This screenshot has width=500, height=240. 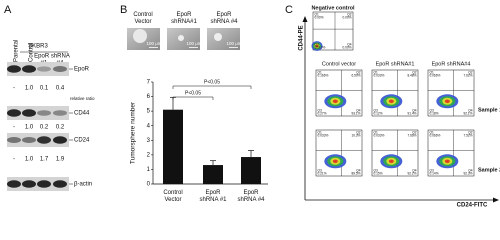 I want to click on quadrant-percent: 100.0%, so click(x=320, y=48).